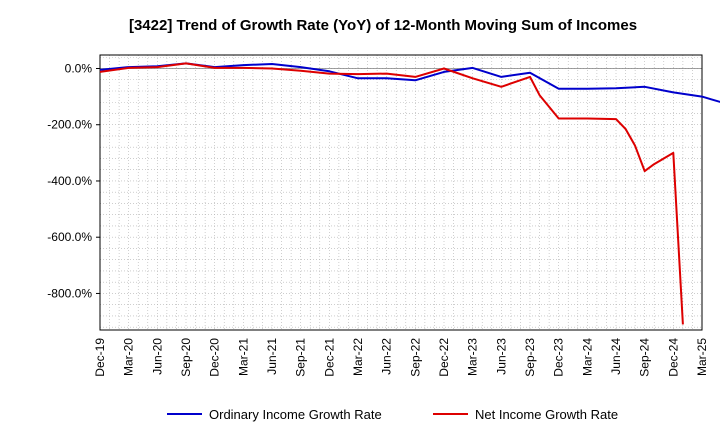 The height and width of the screenshot is (440, 720). I want to click on x-tick-label: Sep-24, so click(645, 357).